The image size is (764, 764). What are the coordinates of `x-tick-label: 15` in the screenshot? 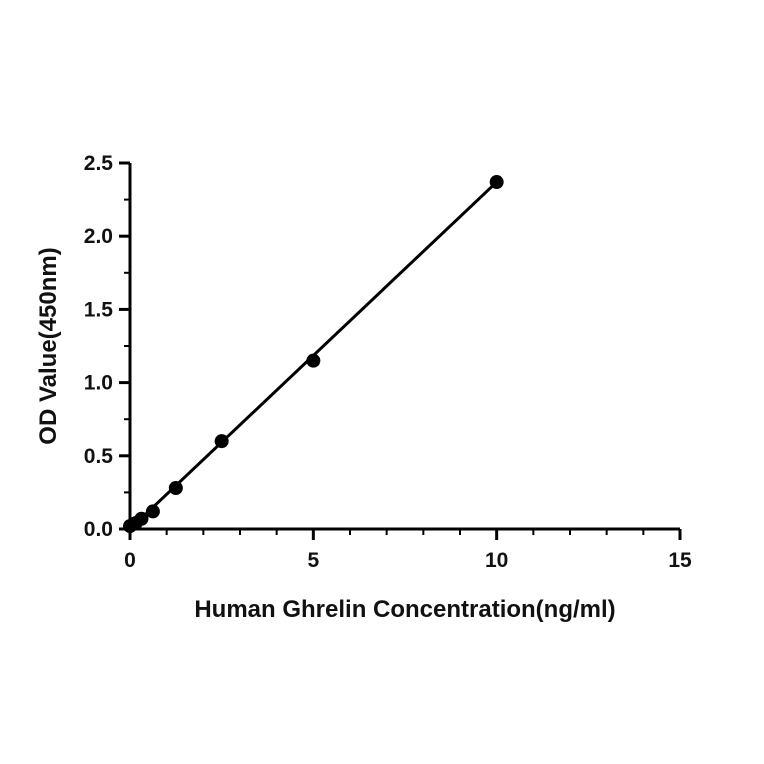 It's located at (680, 560).